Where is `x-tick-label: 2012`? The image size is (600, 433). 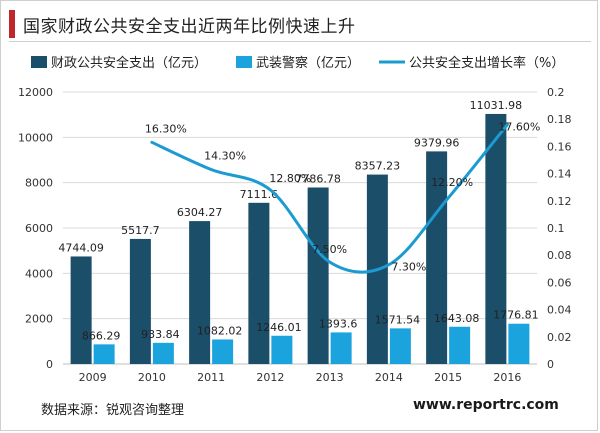 x-tick-label: 2012 is located at coordinates (270, 377).